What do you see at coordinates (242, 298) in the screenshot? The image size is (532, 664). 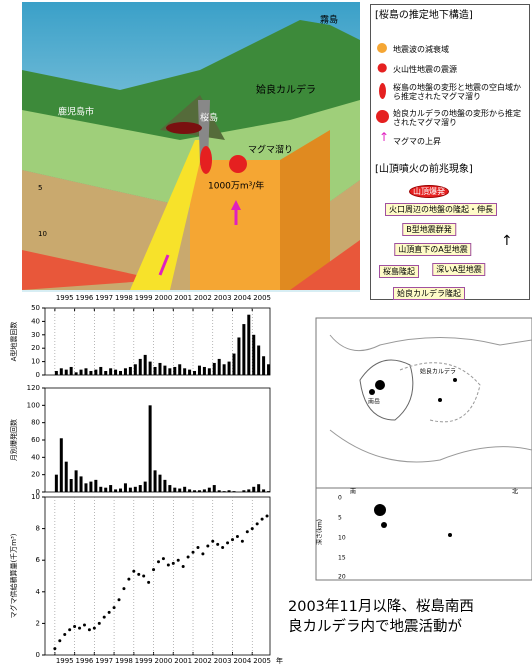 I see `x-tick-label: 2004` at bounding box center [242, 298].